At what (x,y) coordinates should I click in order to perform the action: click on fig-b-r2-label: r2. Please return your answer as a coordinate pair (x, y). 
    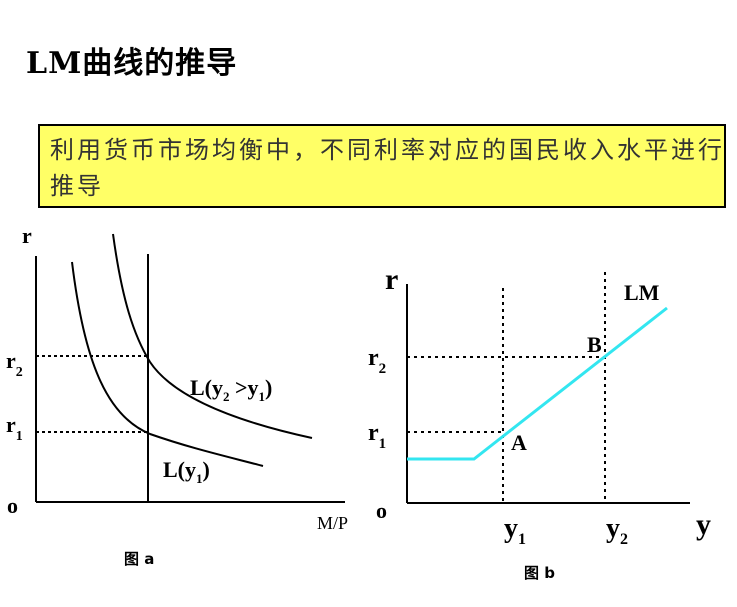
    Looking at the image, I should click on (377, 361).